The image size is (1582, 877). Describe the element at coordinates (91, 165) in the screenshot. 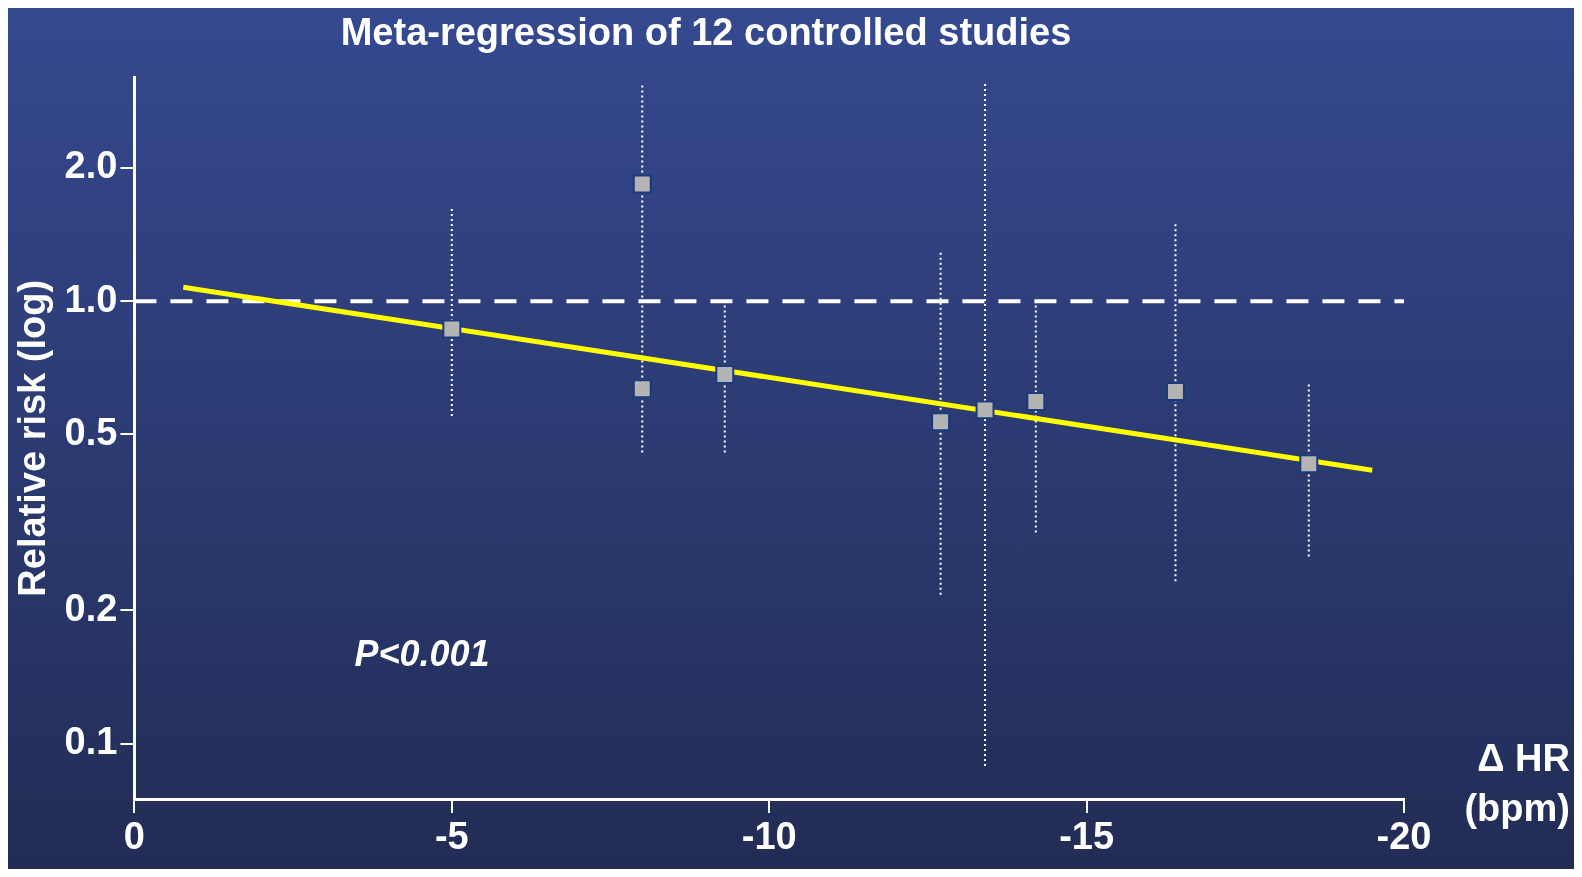

I see `y-tick-label: 2.0` at that location.